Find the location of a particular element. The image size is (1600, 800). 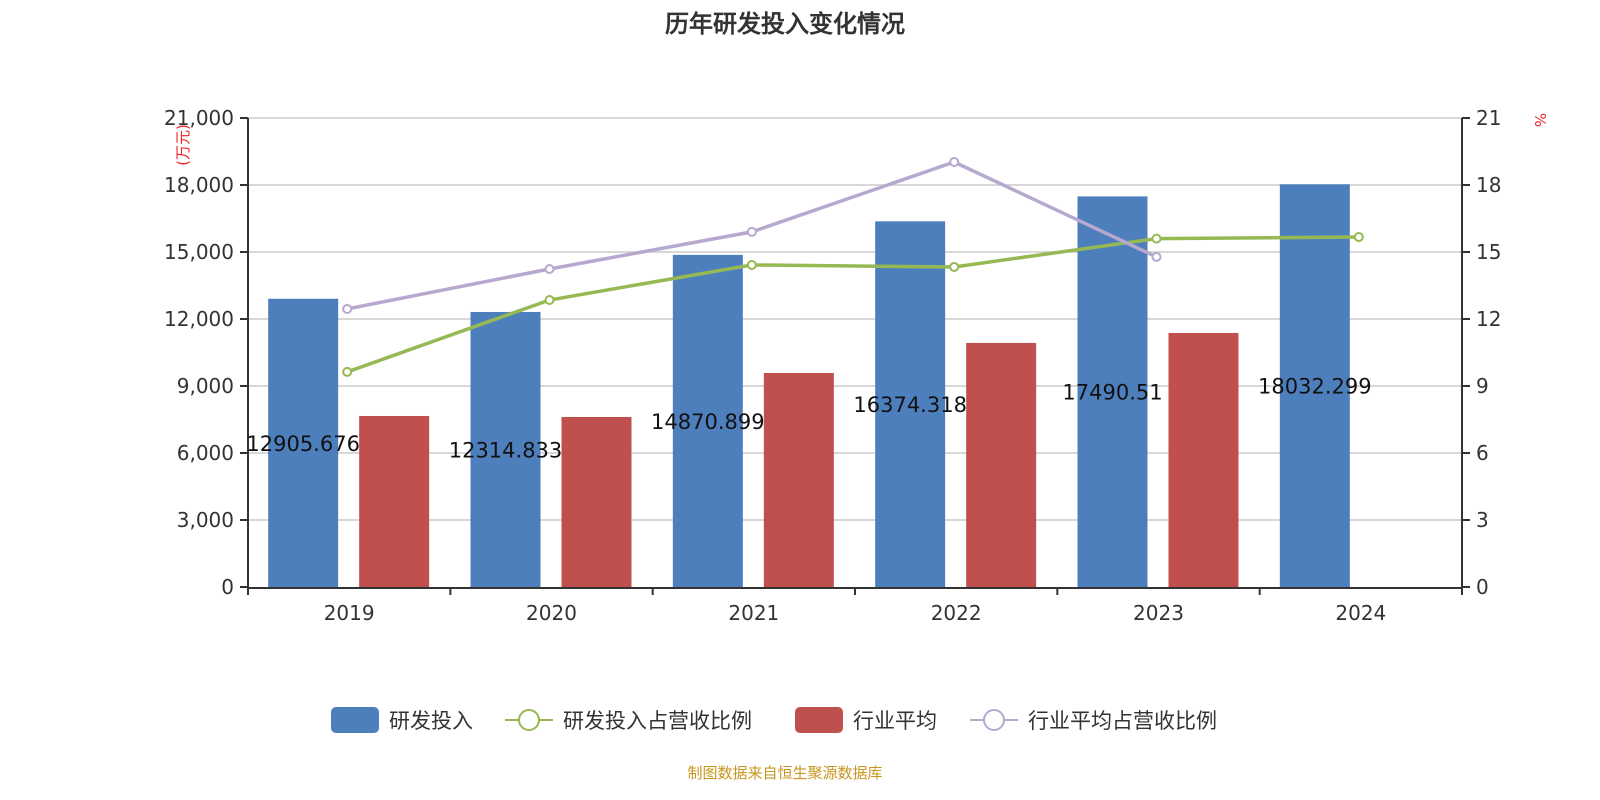

y2-tick-label: 15 is located at coordinates (1488, 252).